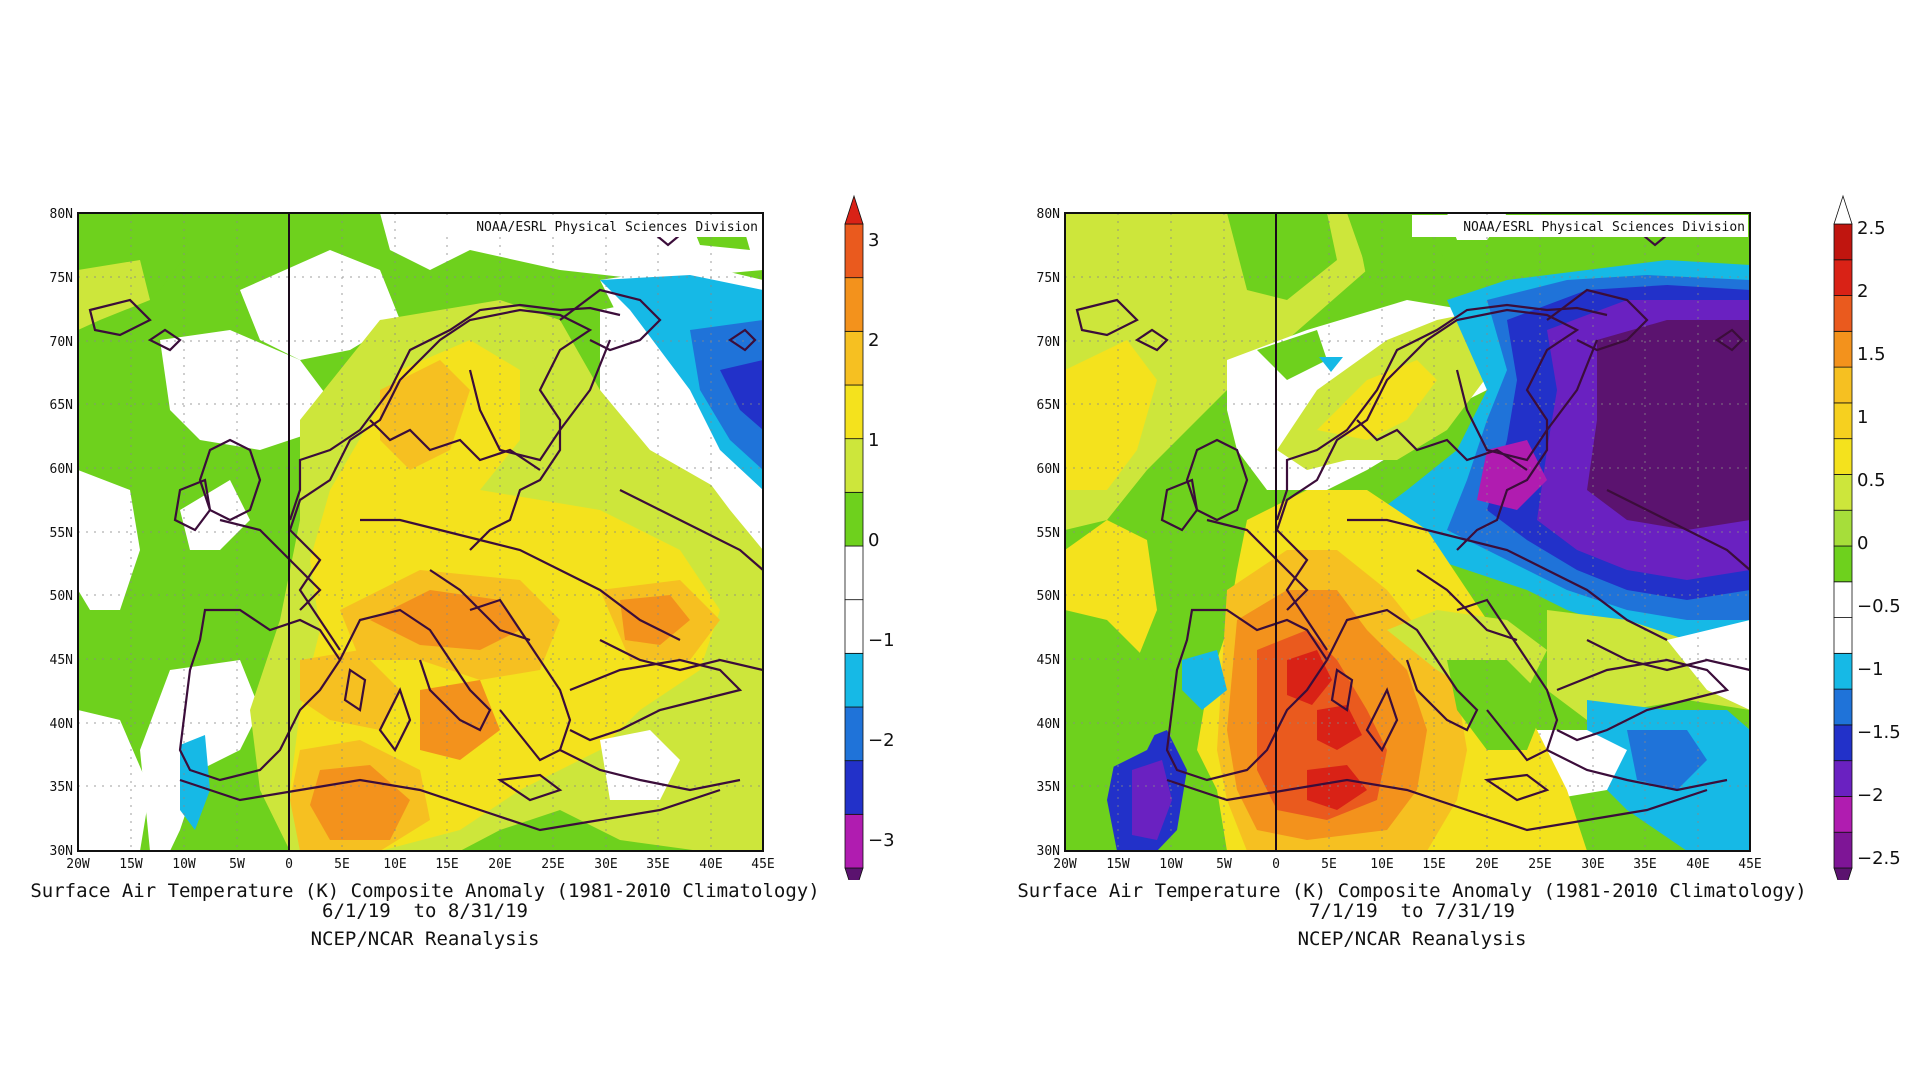  What do you see at coordinates (873, 240) in the screenshot?
I see `colorbar-label: 3` at bounding box center [873, 240].